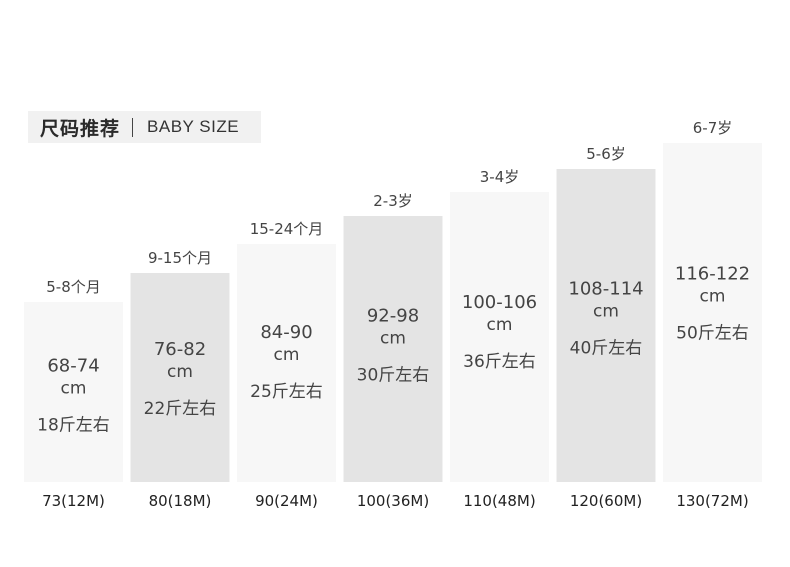 The height and width of the screenshot is (567, 790). I want to click on age-label: 5-6岁, so click(606, 154).